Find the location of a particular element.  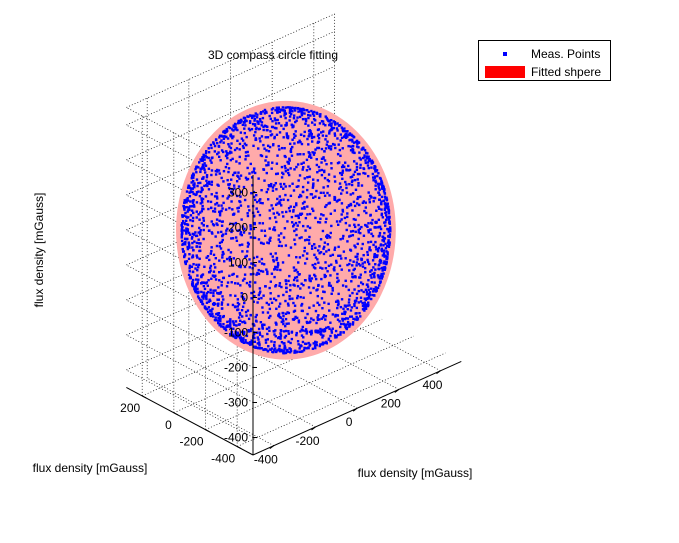

z-tick-label: 200 is located at coordinates (238, 228).